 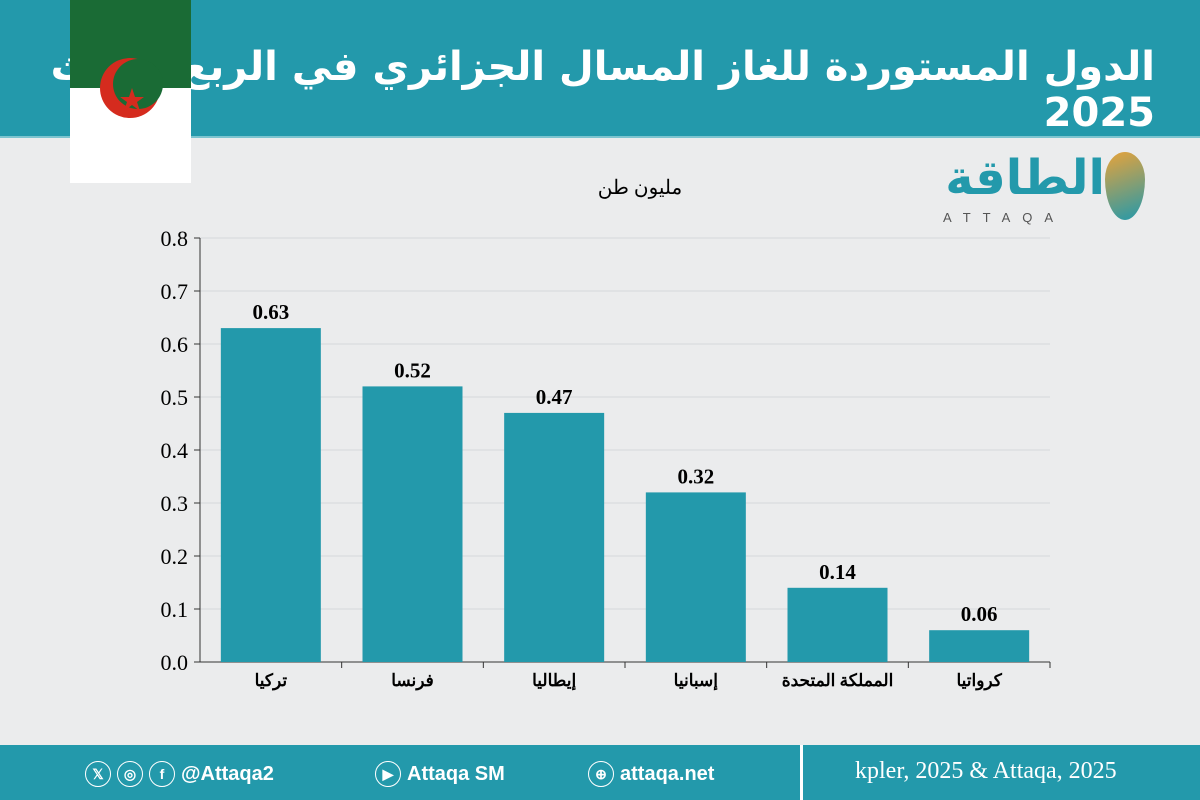 What do you see at coordinates (175, 344) in the screenshot?
I see `y-tick-label: 0.6` at bounding box center [175, 344].